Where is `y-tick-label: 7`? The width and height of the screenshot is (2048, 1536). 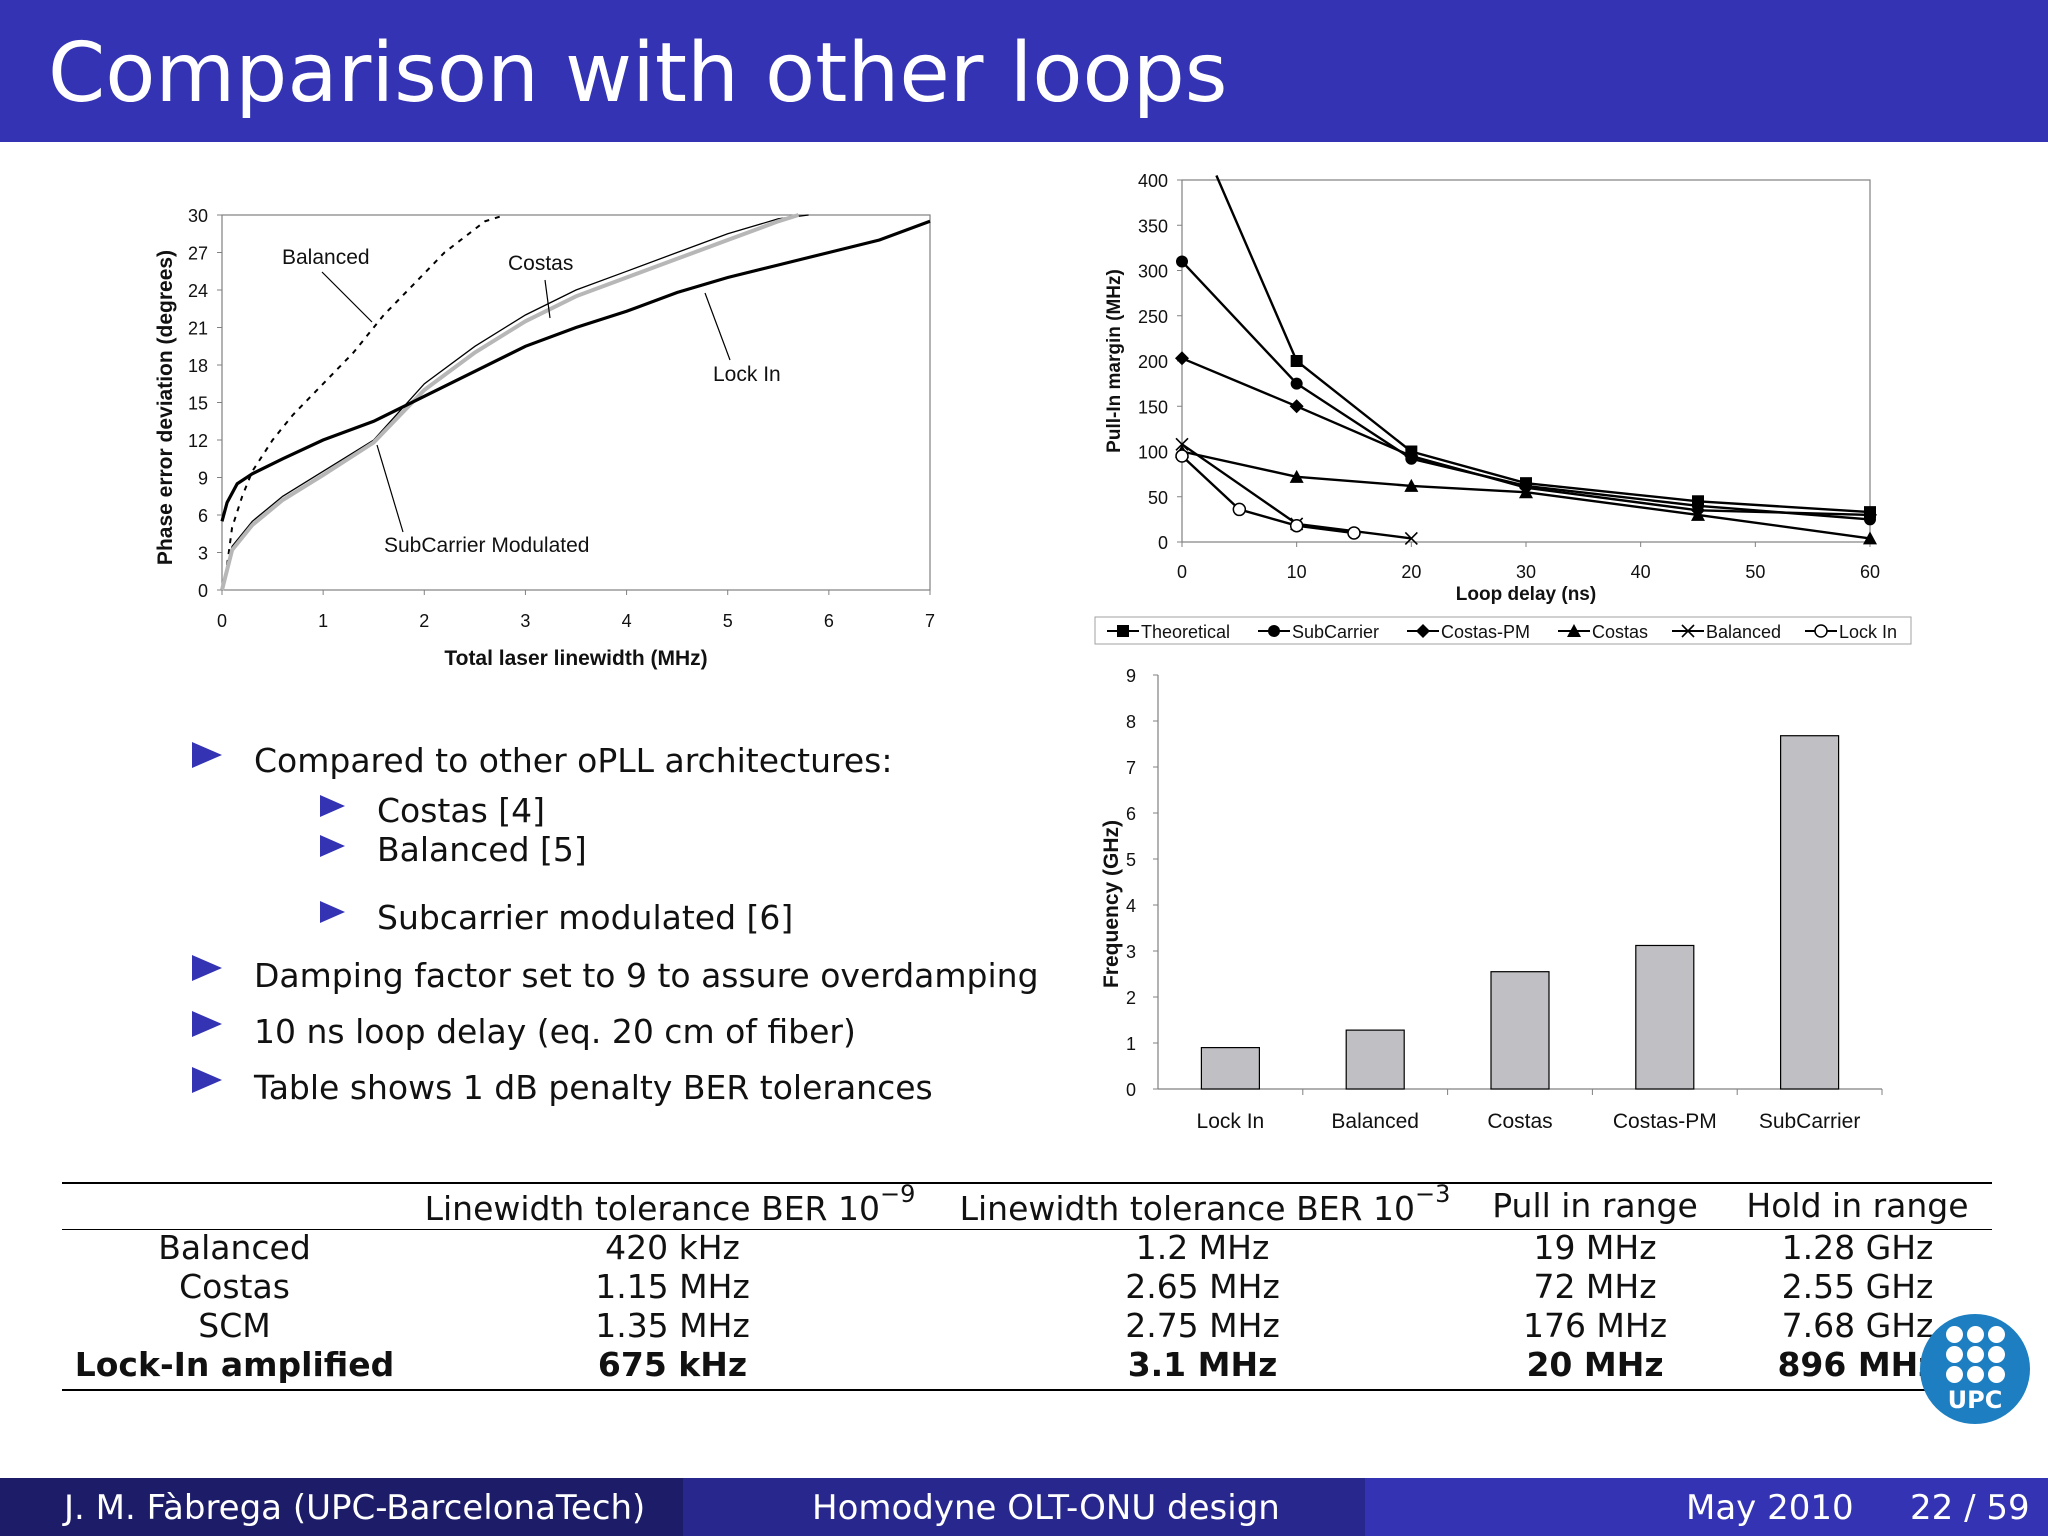 y-tick-label: 7 is located at coordinates (1131, 768).